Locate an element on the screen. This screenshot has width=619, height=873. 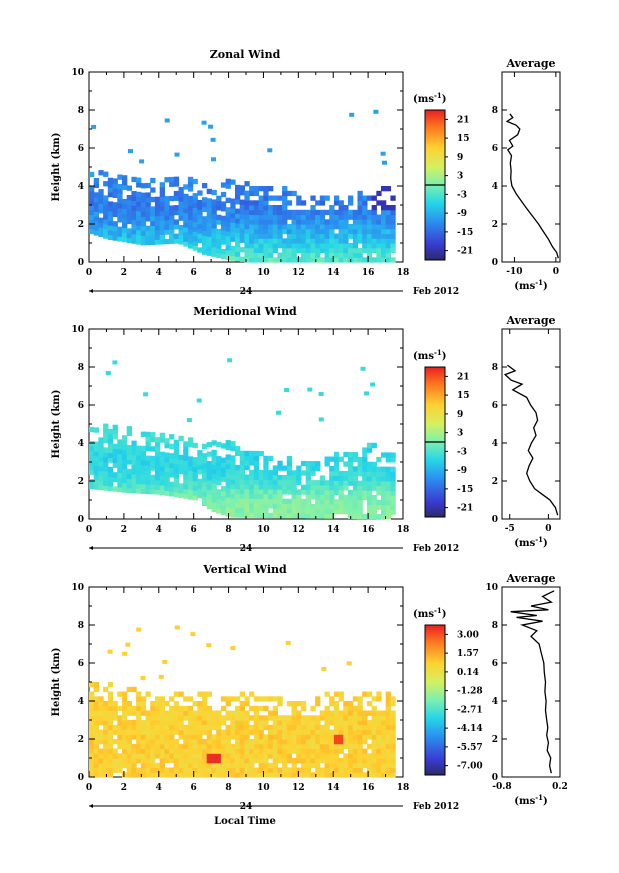
x-tick-label: 18 is located at coordinates (403, 273).